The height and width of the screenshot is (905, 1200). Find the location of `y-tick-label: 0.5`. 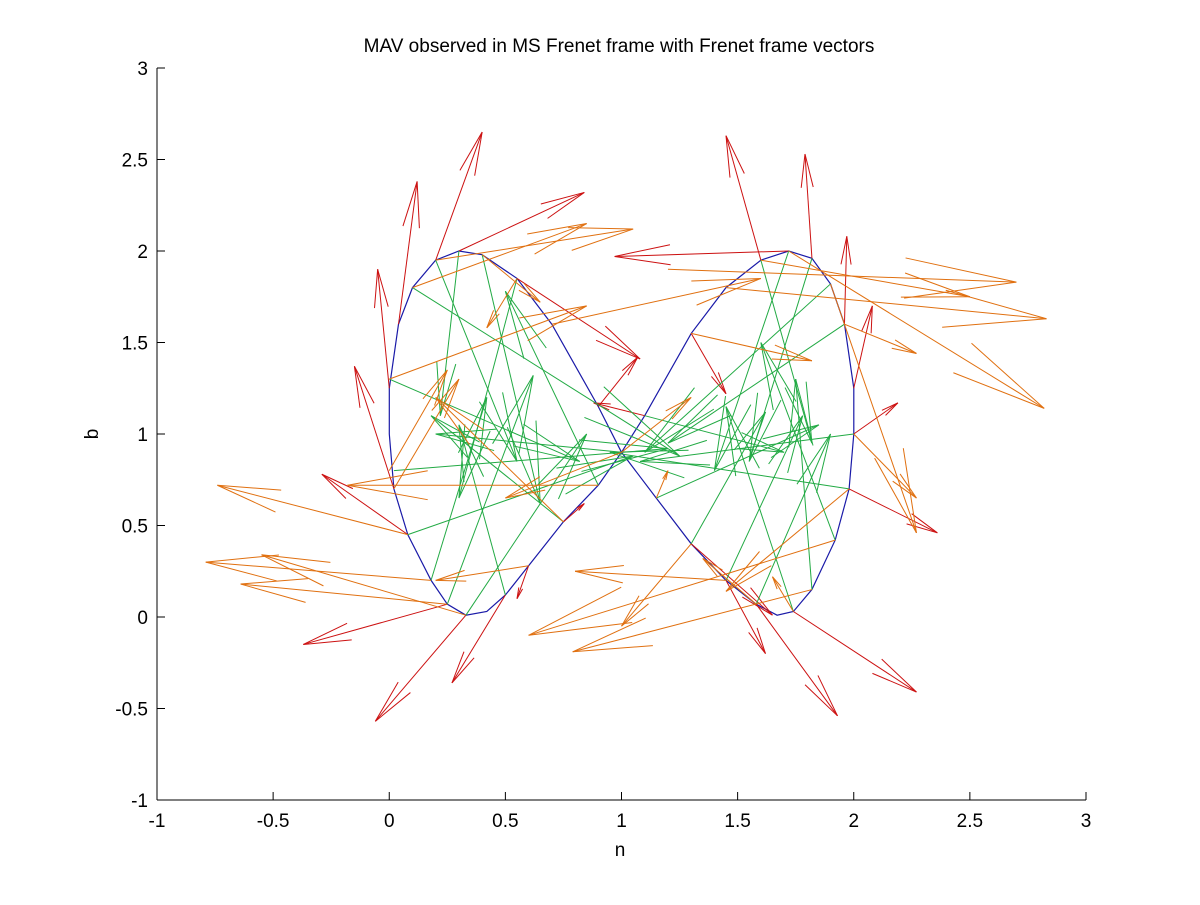

y-tick-label: 0.5 is located at coordinates (135, 527).